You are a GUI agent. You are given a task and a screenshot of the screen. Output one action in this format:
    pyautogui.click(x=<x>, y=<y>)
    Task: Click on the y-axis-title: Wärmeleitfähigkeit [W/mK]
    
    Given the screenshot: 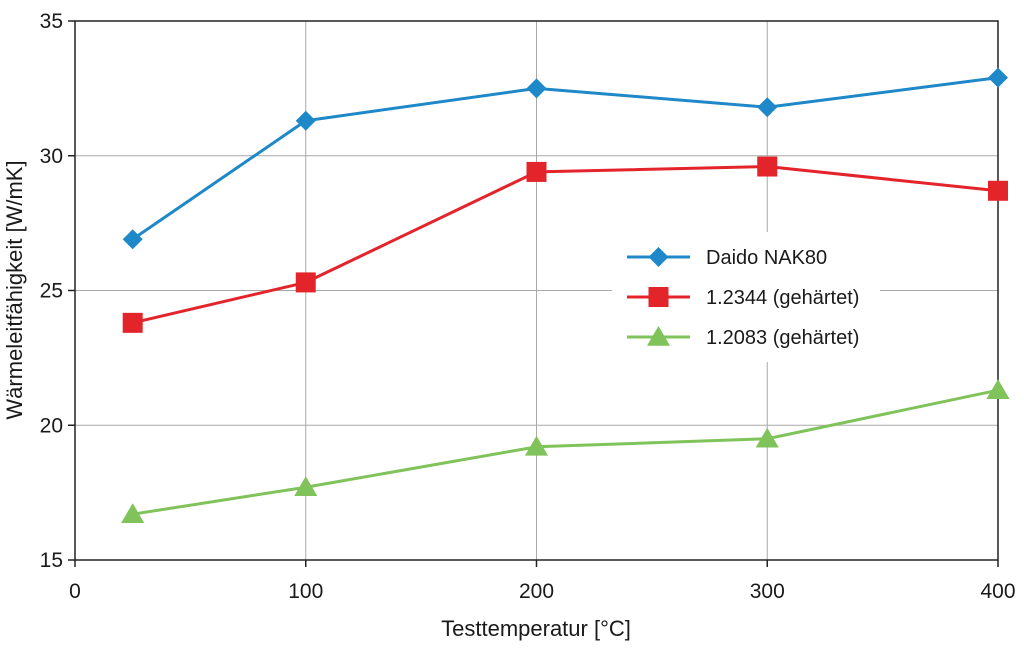 What is the action you would take?
    pyautogui.click(x=14, y=289)
    